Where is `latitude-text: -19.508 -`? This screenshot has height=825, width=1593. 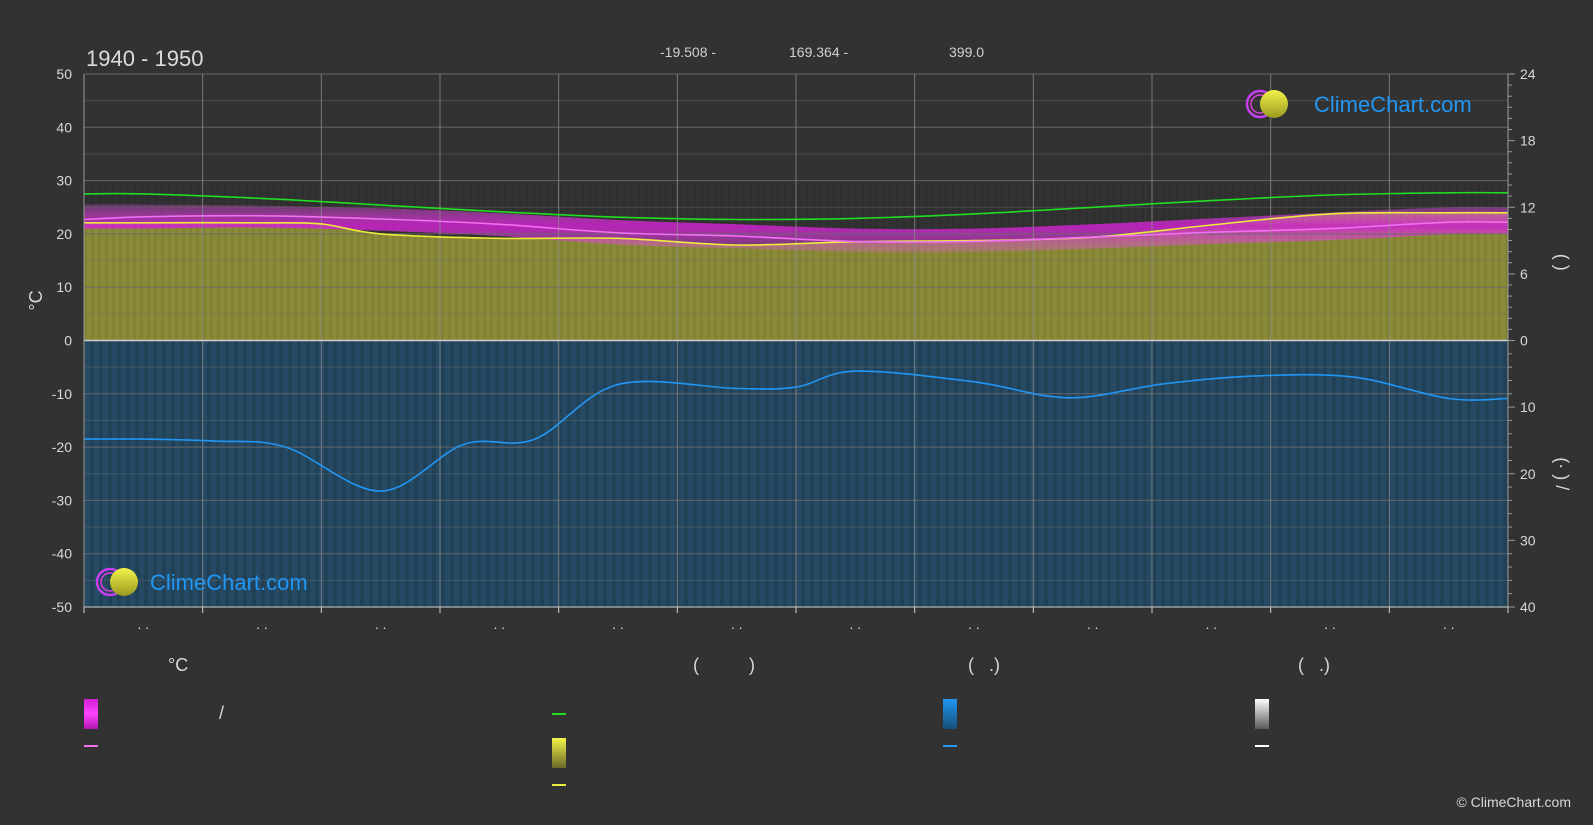
latitude-text: -19.508 - is located at coordinates (688, 52).